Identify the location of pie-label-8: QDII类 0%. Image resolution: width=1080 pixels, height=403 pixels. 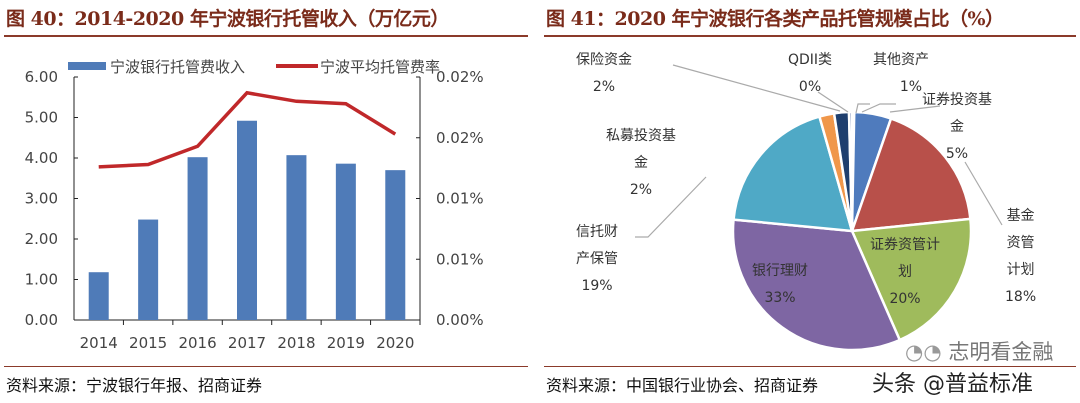
(810, 74).